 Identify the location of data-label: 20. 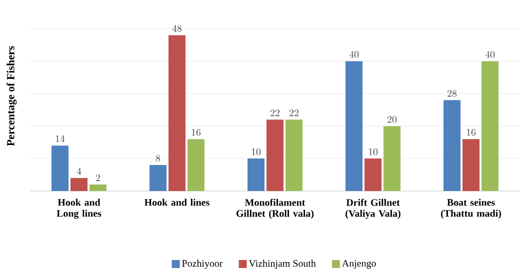
(392, 119).